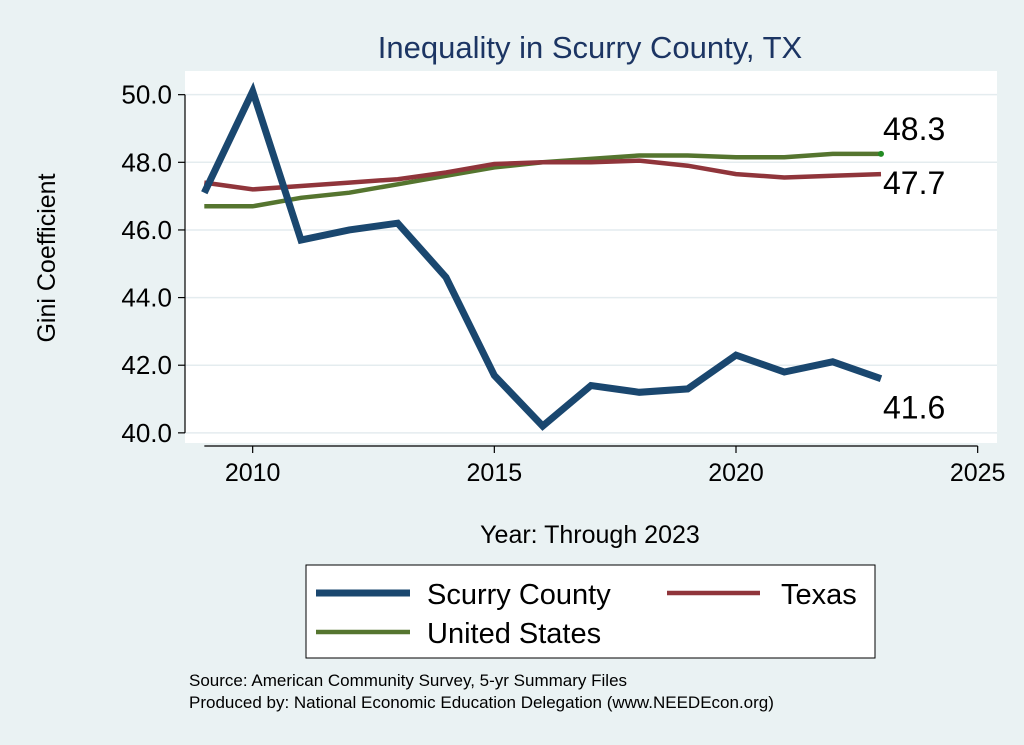 Image resolution: width=1024 pixels, height=745 pixels. Describe the element at coordinates (914, 183) in the screenshot. I see `end-label-texas: 47.7` at that location.